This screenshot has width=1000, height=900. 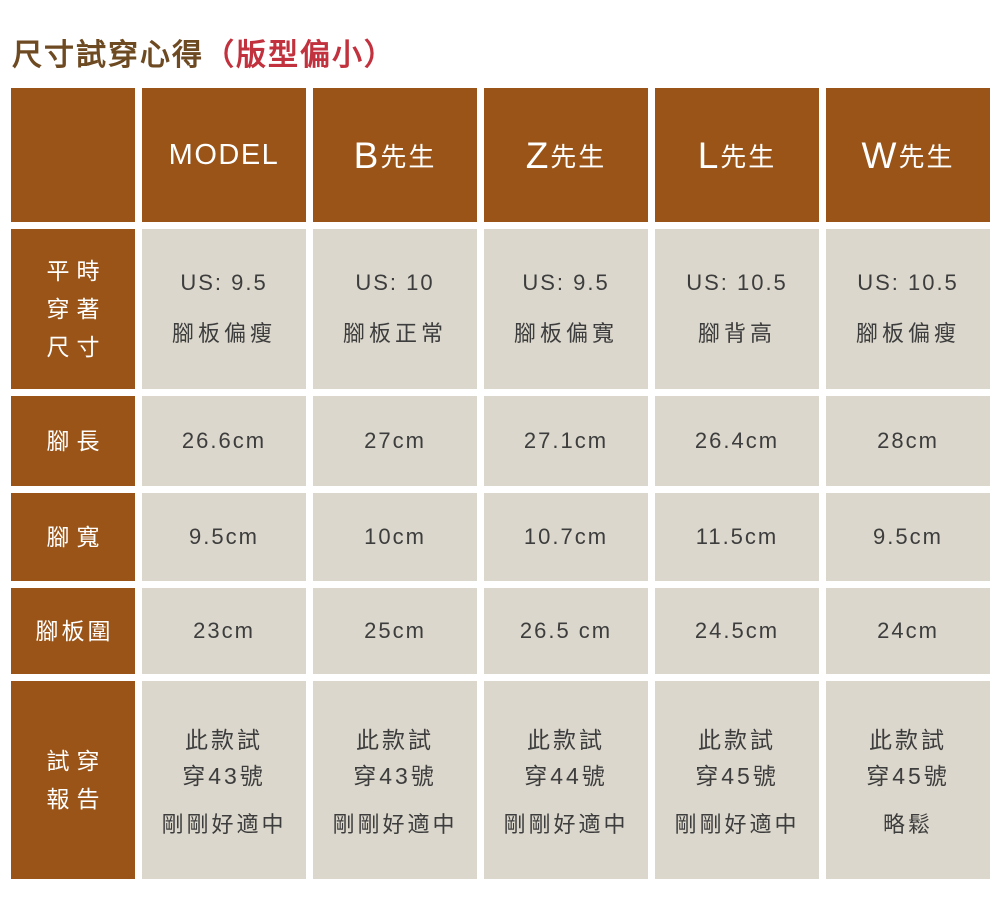 What do you see at coordinates (879, 155) in the screenshot?
I see `tester-initial-w: W` at bounding box center [879, 155].